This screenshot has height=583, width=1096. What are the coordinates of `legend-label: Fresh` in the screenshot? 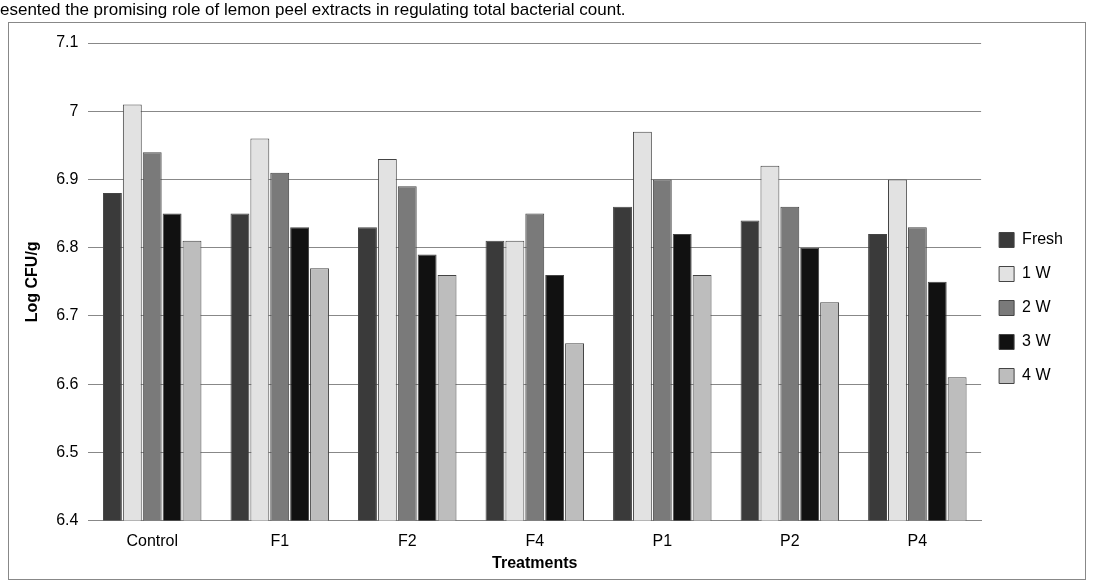 It's located at (1043, 239).